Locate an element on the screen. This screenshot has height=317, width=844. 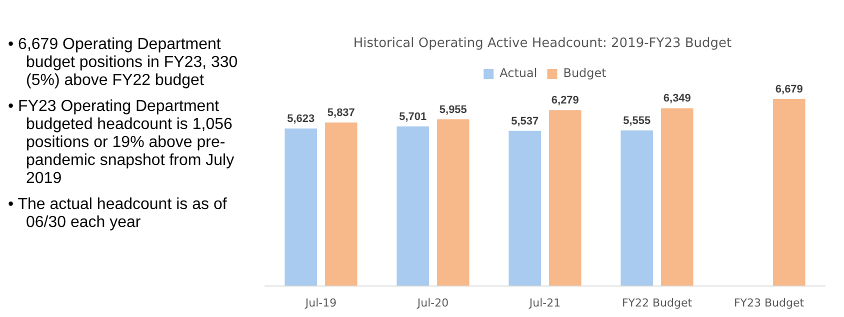
data-label: 5,623 is located at coordinates (301, 119).